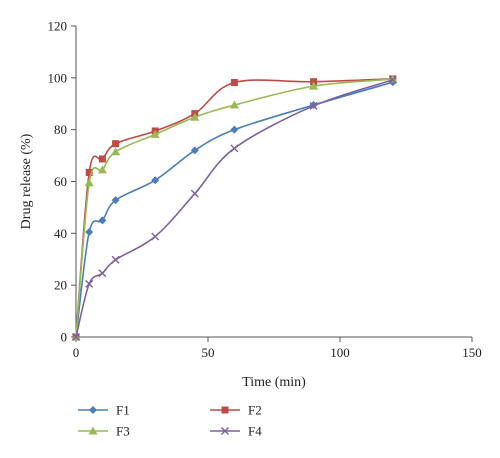  I want to click on legend-marker-f2, so click(225, 410).